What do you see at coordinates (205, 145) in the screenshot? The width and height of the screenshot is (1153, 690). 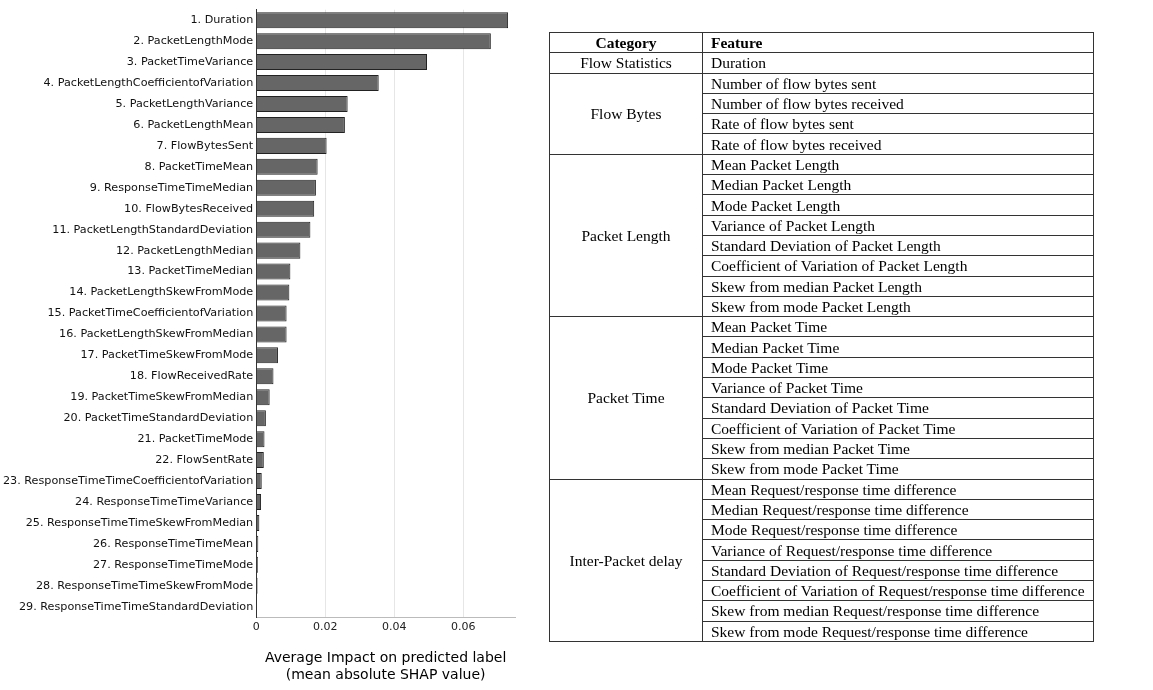 I see `y-tick-label: 7. FlowBytesSent` at bounding box center [205, 145].